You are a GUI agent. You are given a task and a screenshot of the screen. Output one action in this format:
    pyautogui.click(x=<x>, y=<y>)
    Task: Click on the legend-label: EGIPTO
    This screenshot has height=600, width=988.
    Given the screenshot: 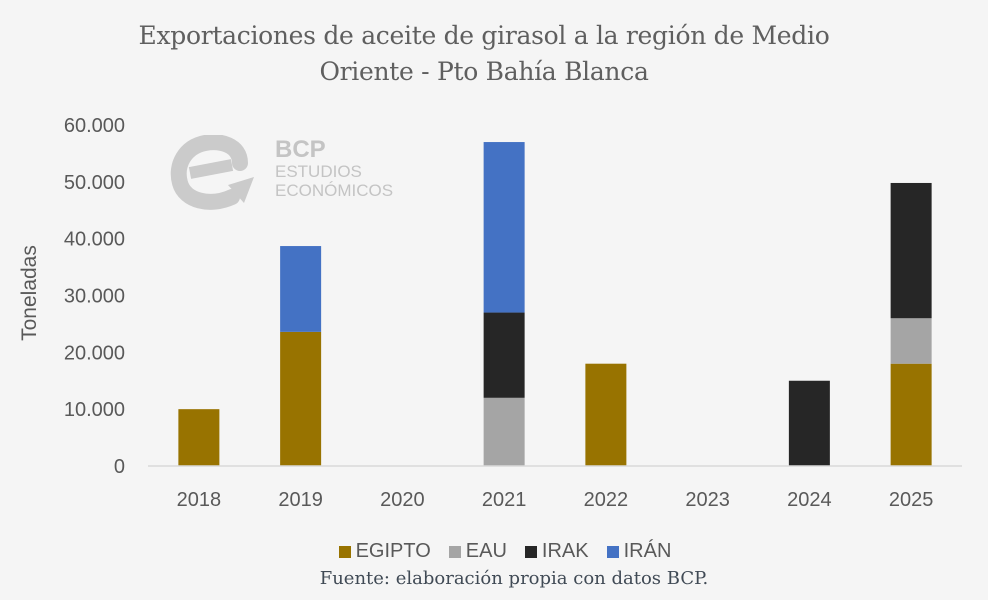 What is the action you would take?
    pyautogui.click(x=393, y=551)
    